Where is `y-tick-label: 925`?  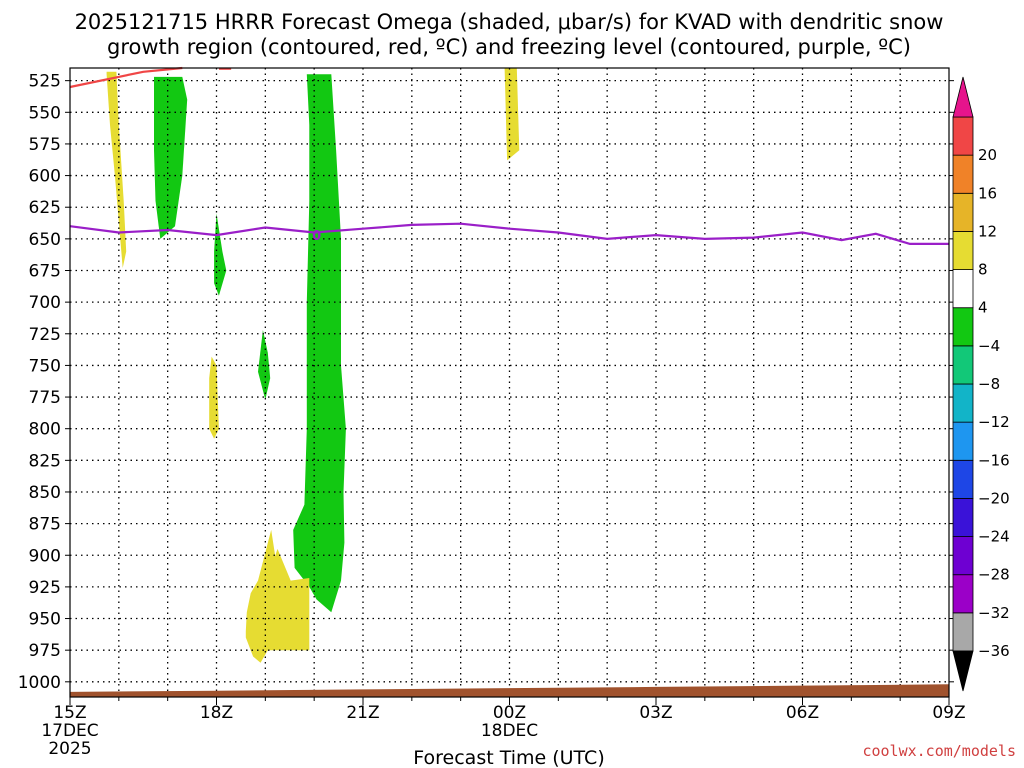
y-tick-label: 925 is located at coordinates (45, 588).